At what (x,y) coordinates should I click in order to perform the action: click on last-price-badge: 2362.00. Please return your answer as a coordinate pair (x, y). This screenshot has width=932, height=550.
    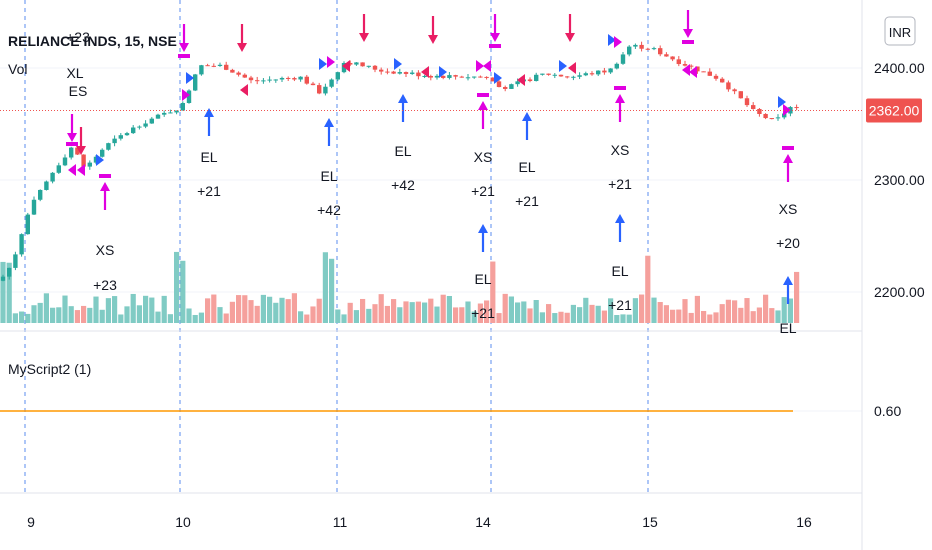
    Looking at the image, I should click on (894, 110).